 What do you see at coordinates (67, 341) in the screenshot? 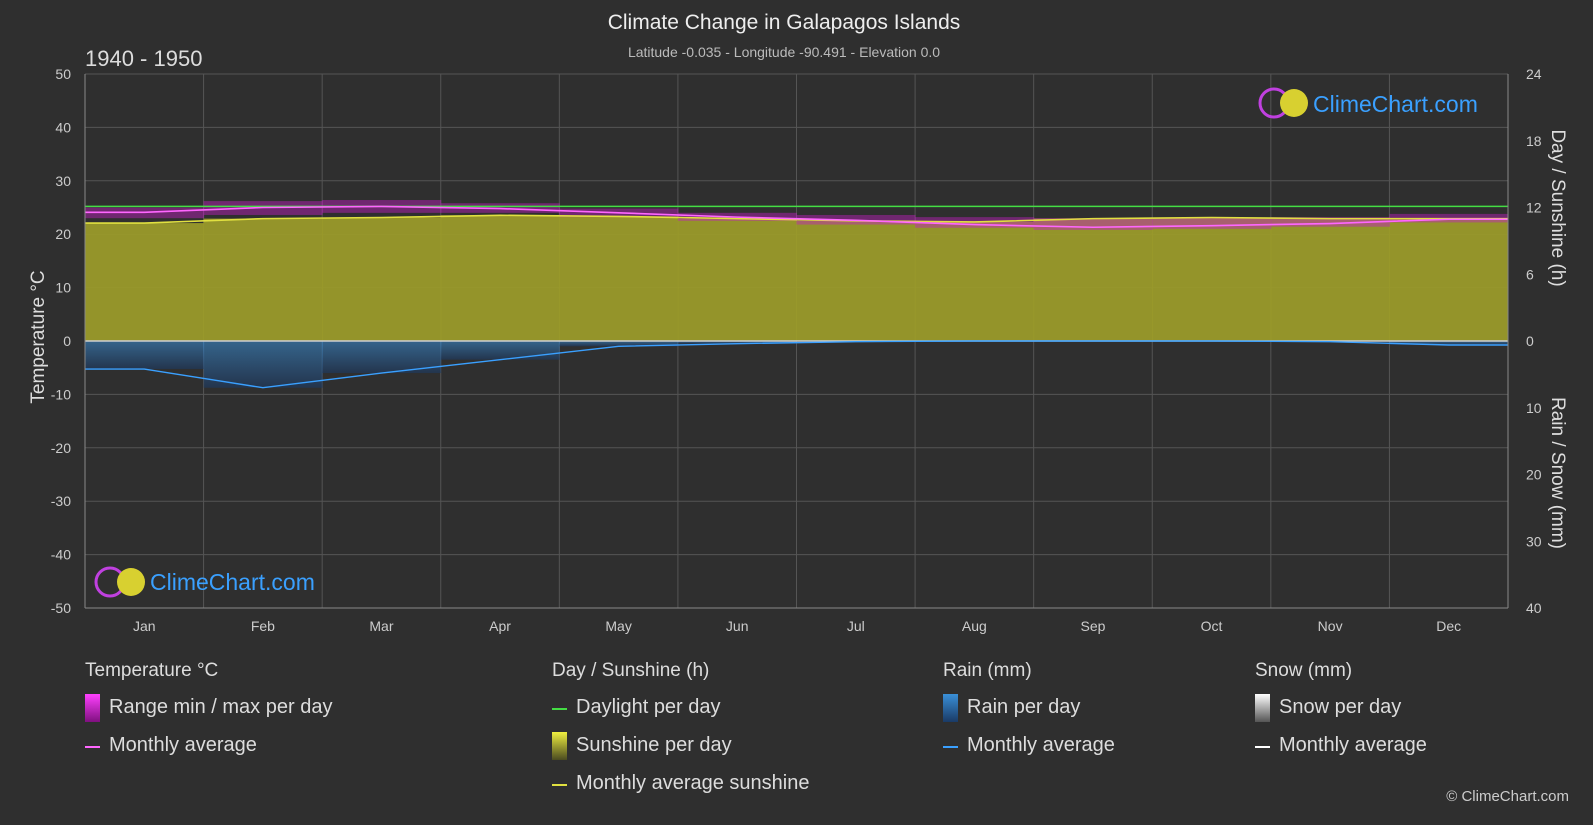
I see `left-tick-label: 0` at bounding box center [67, 341].